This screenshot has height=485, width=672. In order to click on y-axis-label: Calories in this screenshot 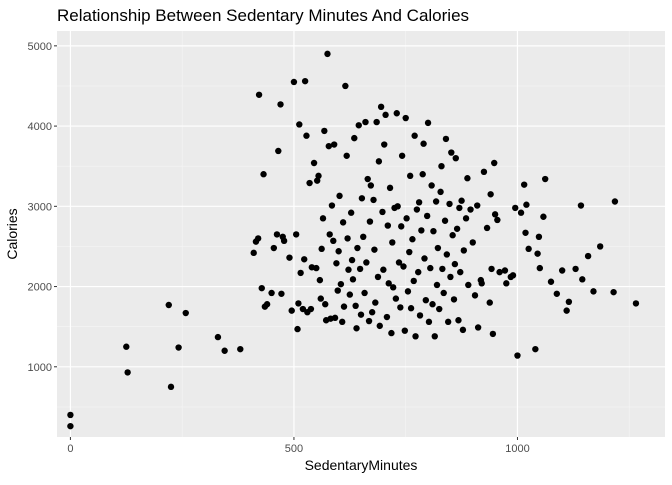, I will do `click(12, 233)`.